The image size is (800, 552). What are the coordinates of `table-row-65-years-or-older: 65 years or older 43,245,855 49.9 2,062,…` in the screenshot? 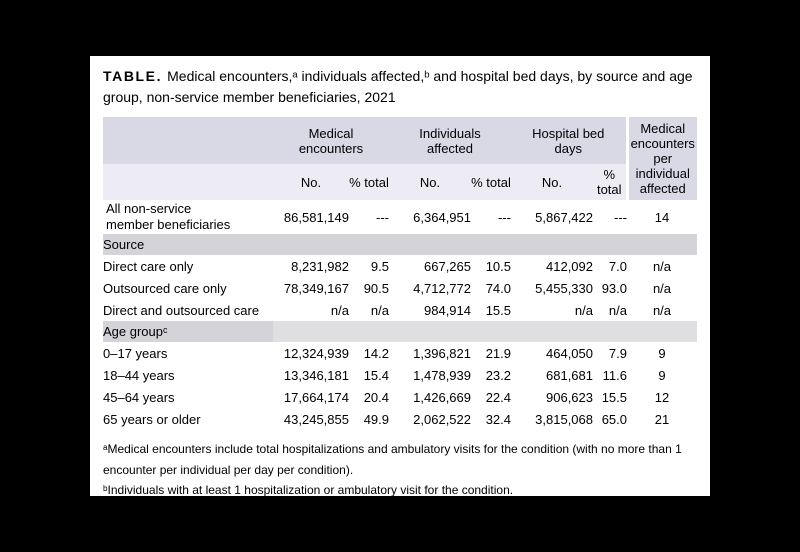 It's located at (400, 419).